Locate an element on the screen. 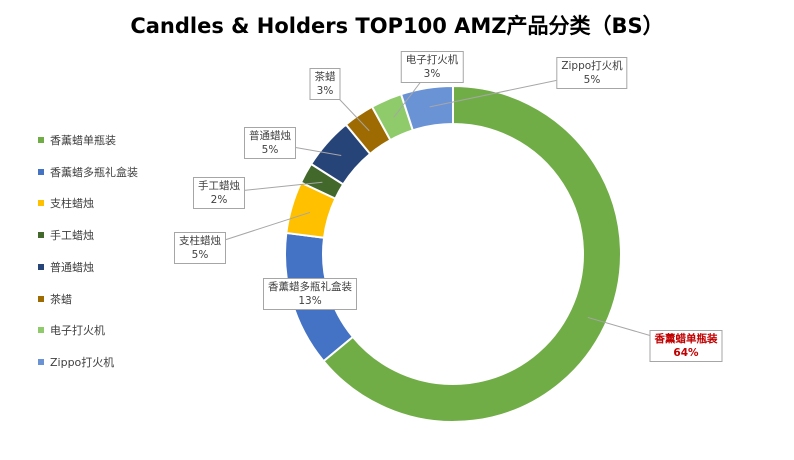 The image size is (794, 460). legend-item: Zippo打火机 is located at coordinates (76, 362).